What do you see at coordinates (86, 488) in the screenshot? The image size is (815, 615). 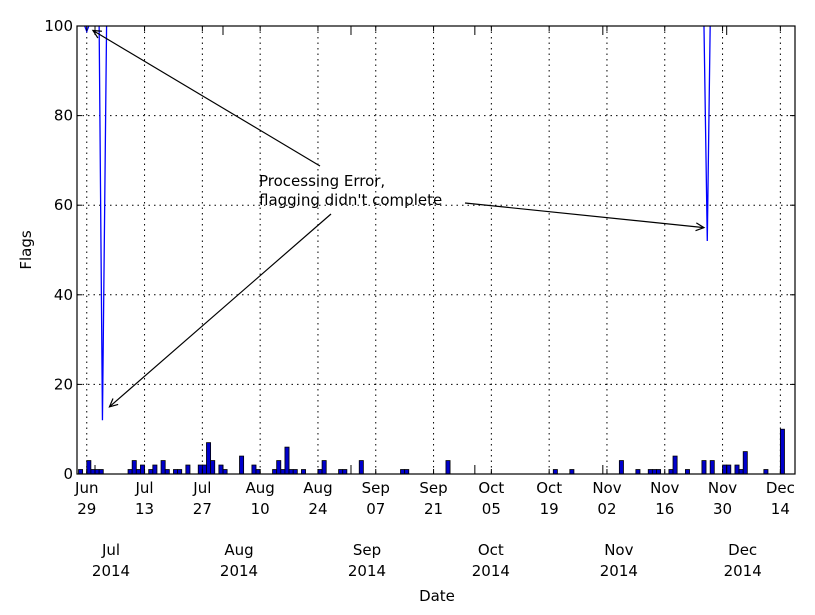 I see `x-tick-month: Jun` at bounding box center [86, 488].